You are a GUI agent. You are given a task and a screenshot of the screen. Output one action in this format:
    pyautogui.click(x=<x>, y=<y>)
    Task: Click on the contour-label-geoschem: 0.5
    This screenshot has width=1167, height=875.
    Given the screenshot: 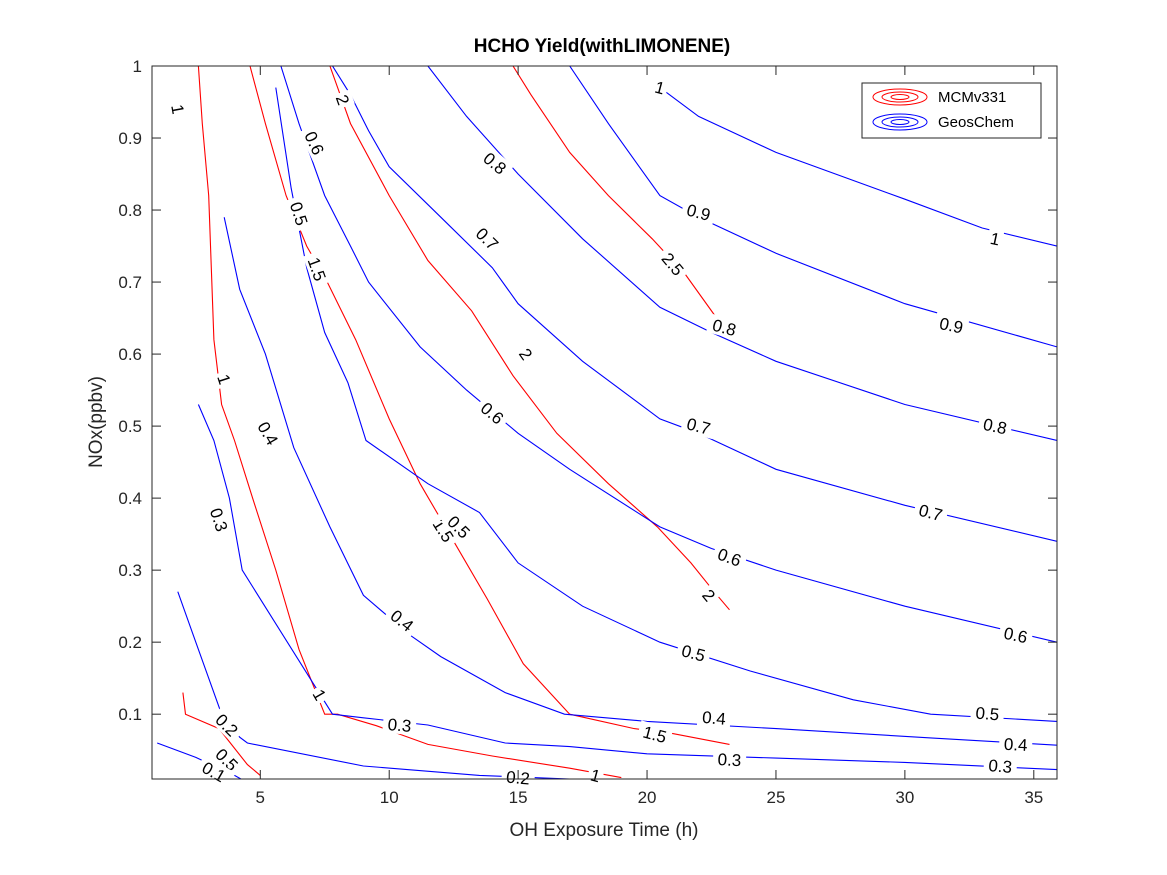 What is the action you would take?
    pyautogui.click(x=987, y=713)
    